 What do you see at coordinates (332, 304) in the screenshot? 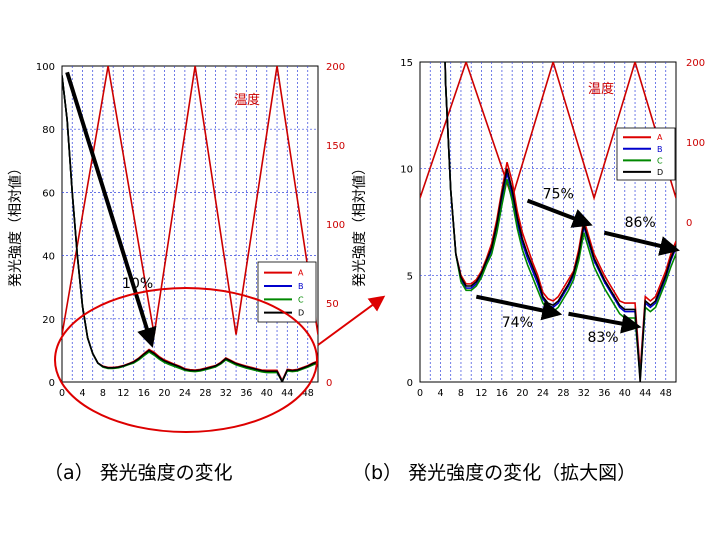
I see `y2-tick-label: 50` at bounding box center [332, 304].